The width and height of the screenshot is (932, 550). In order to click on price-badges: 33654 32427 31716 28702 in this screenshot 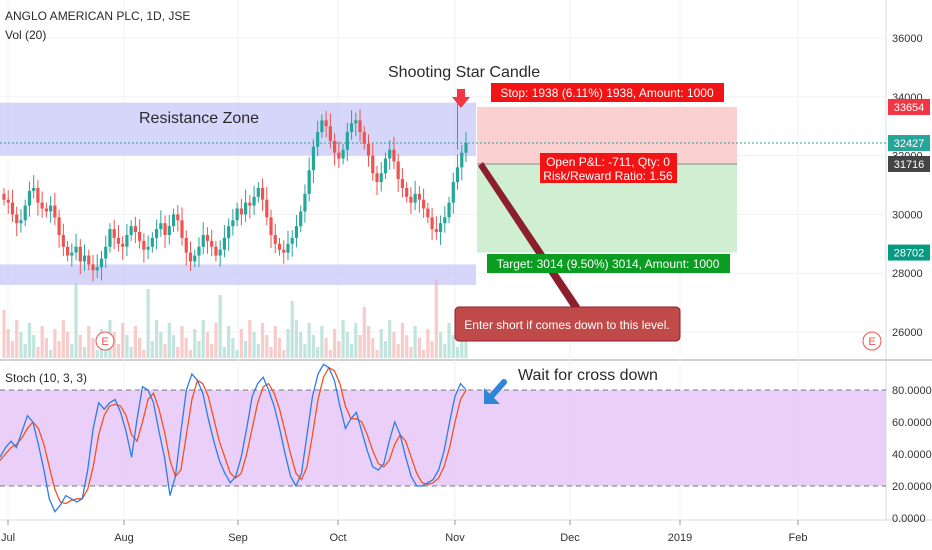, I will do `click(909, 179)`.